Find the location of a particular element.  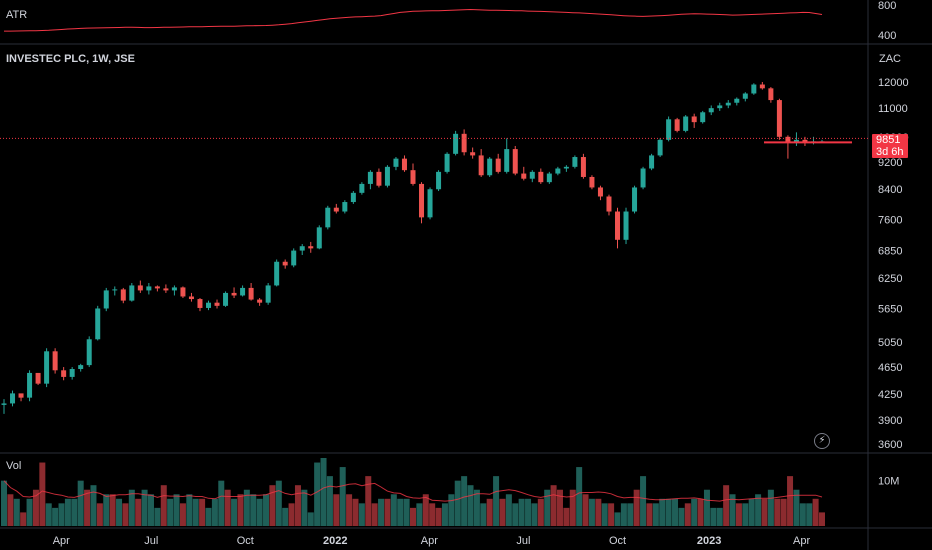

atr-axis-tick: 400 is located at coordinates (887, 36).